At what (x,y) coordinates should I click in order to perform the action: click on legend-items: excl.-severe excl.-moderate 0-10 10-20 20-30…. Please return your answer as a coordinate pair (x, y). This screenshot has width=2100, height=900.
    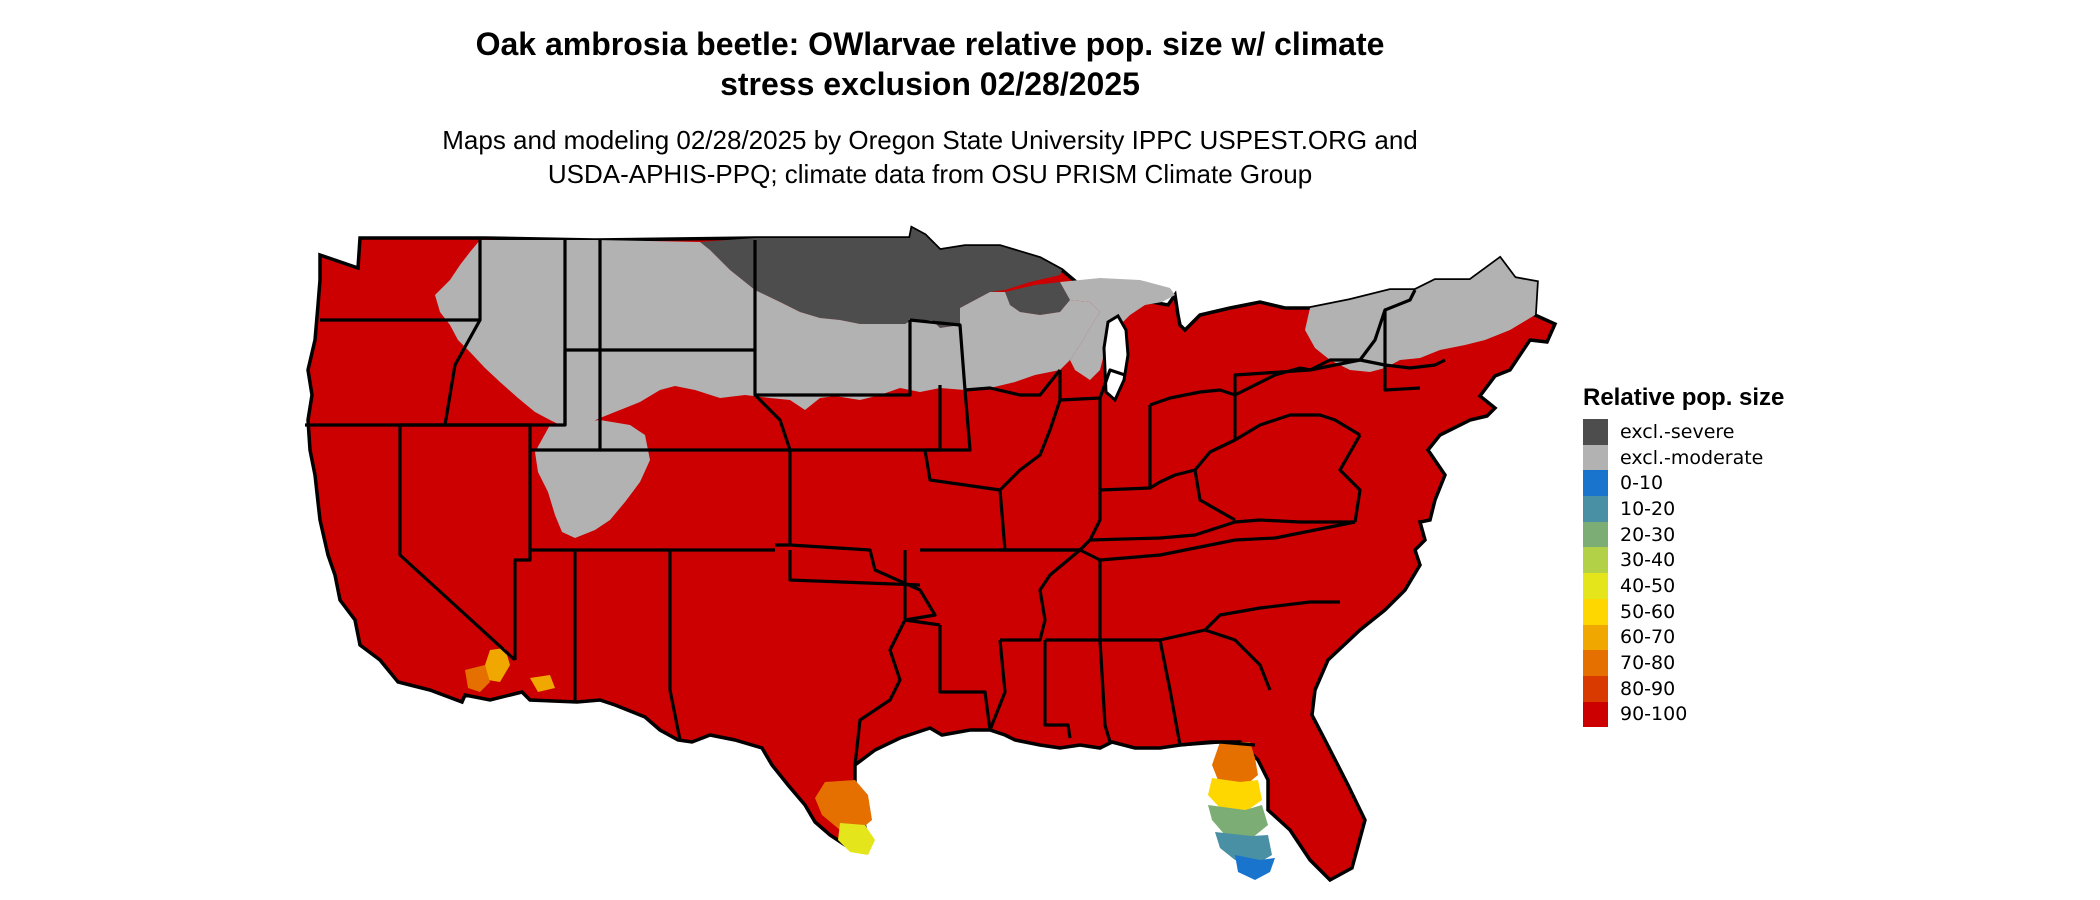
    Looking at the image, I should click on (1683, 573).